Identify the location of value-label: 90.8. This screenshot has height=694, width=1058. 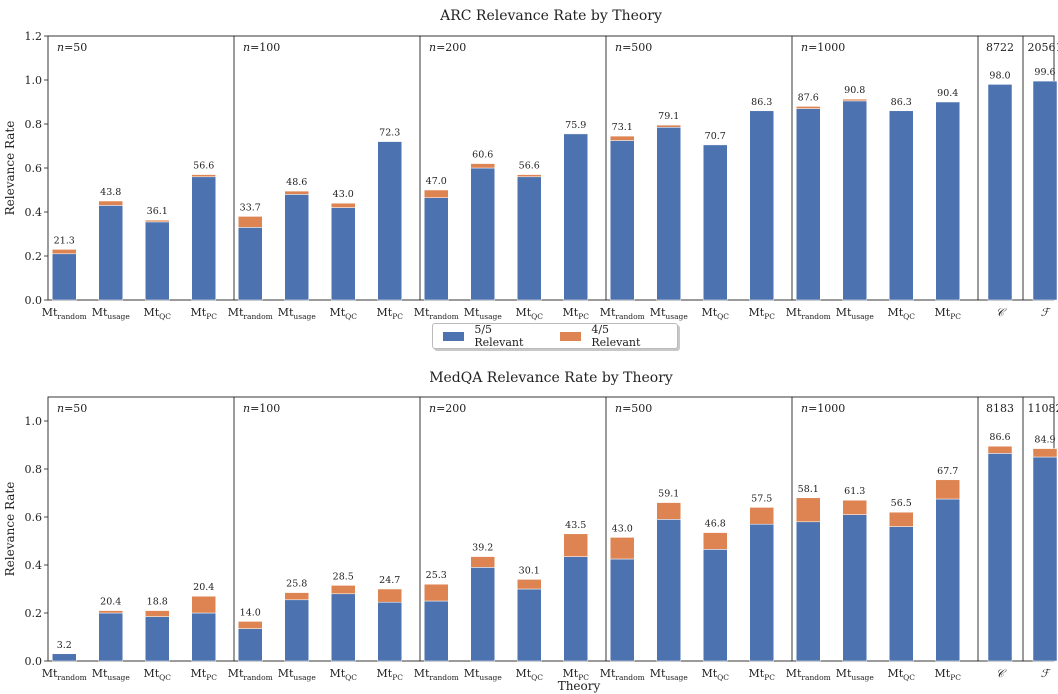
(854, 90).